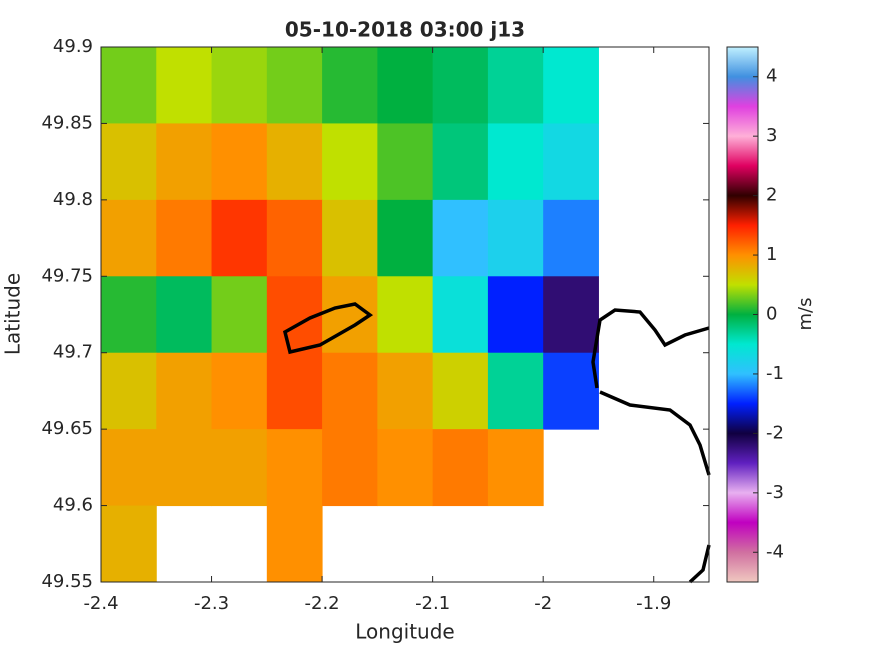  What do you see at coordinates (13, 314) in the screenshot?
I see `y-axis-label: Latitude` at bounding box center [13, 314].